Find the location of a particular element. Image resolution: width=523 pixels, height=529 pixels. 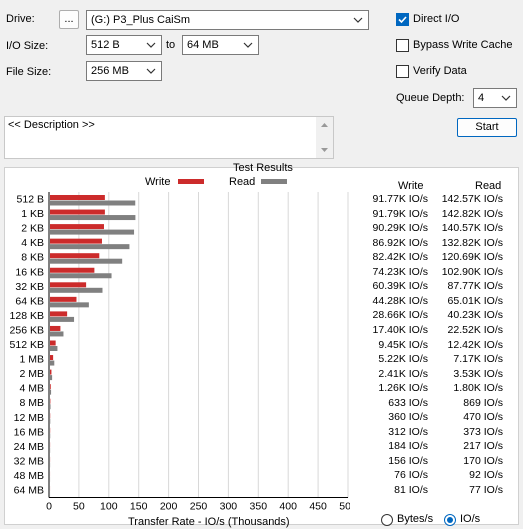

category-label: 256 KB is located at coordinates (27, 330).